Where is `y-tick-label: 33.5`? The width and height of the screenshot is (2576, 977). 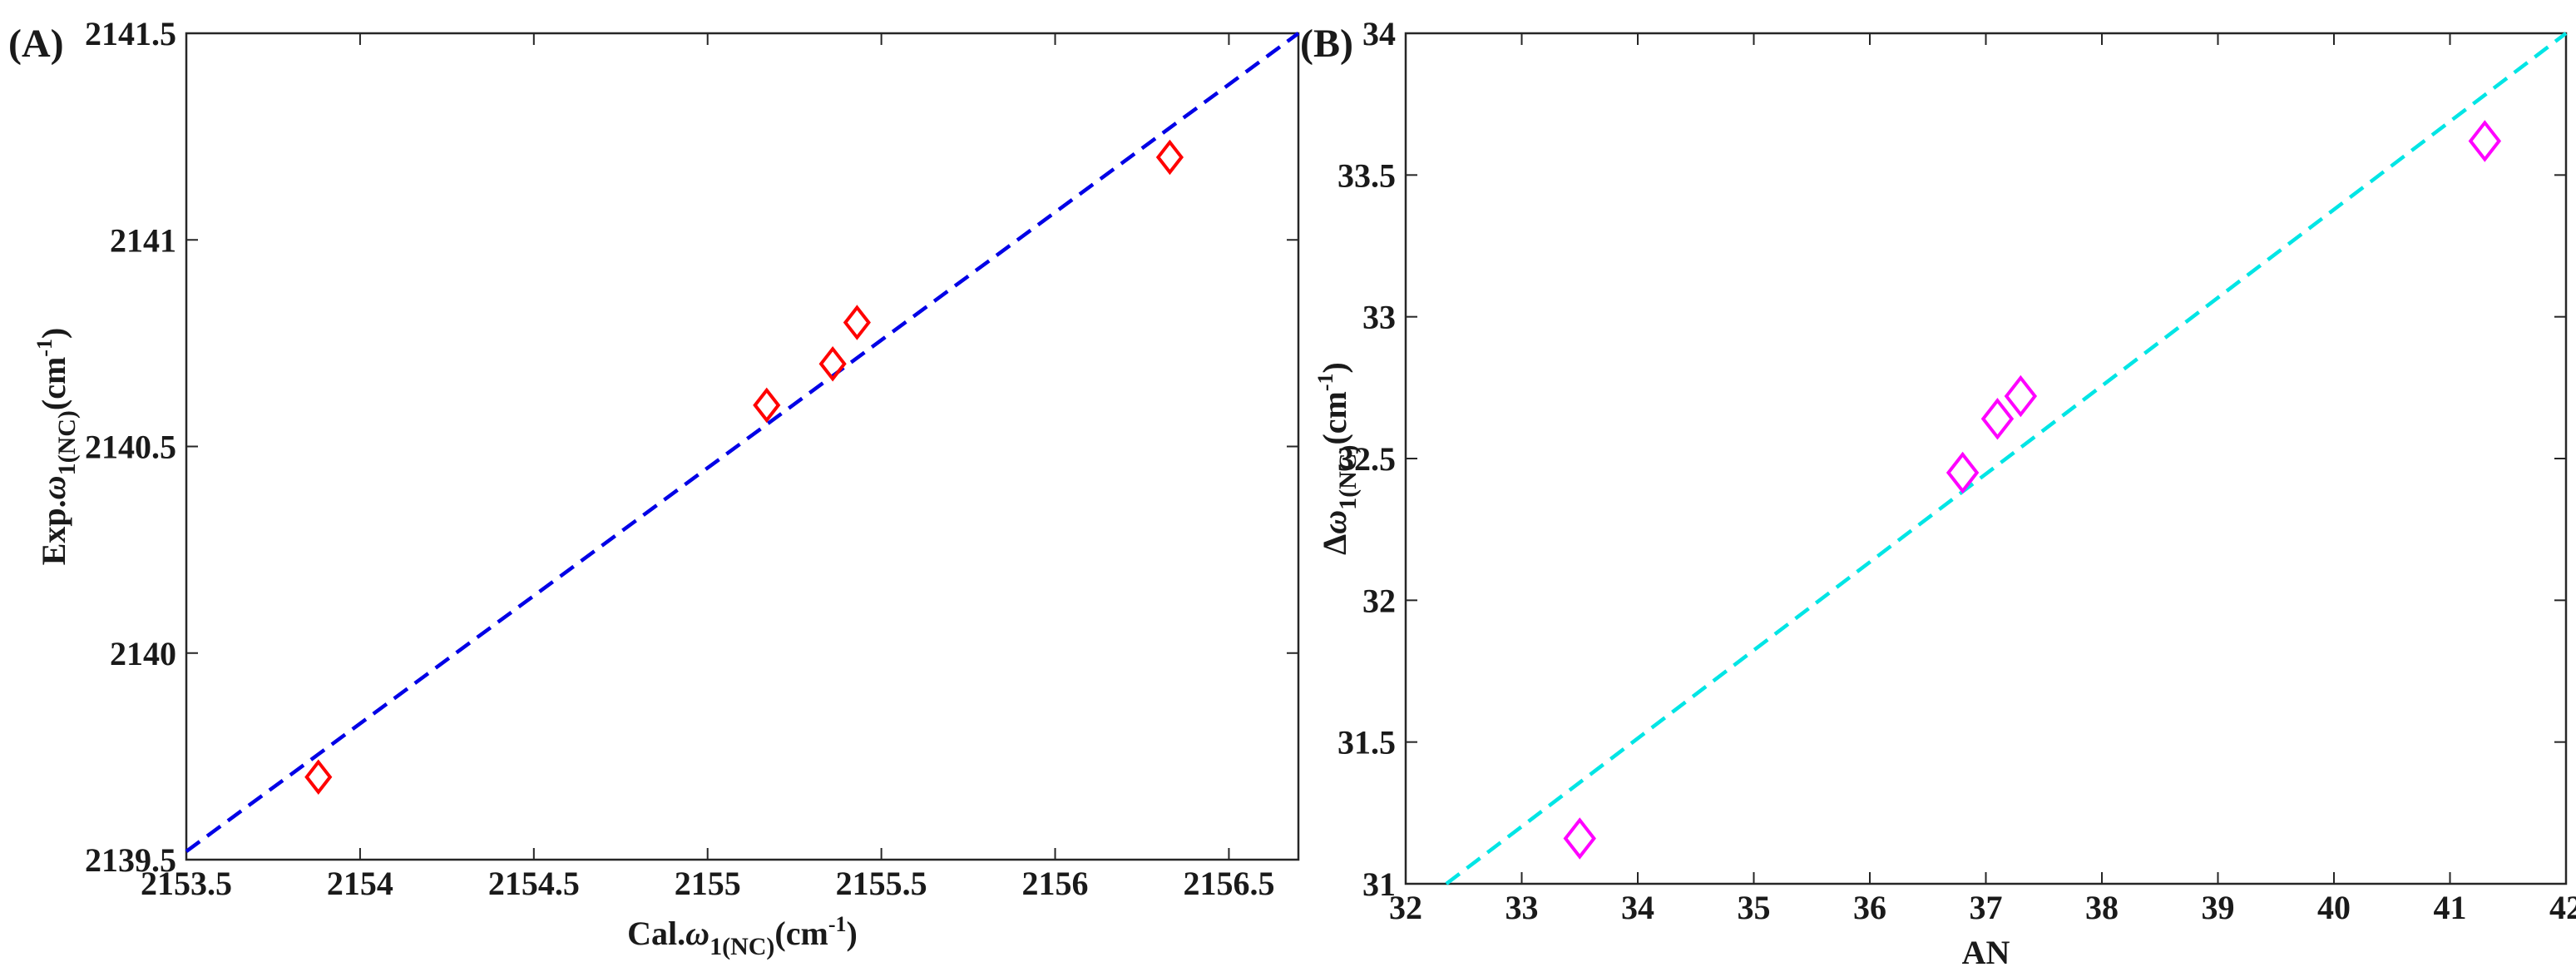 y-tick-label: 33.5 is located at coordinates (1366, 175).